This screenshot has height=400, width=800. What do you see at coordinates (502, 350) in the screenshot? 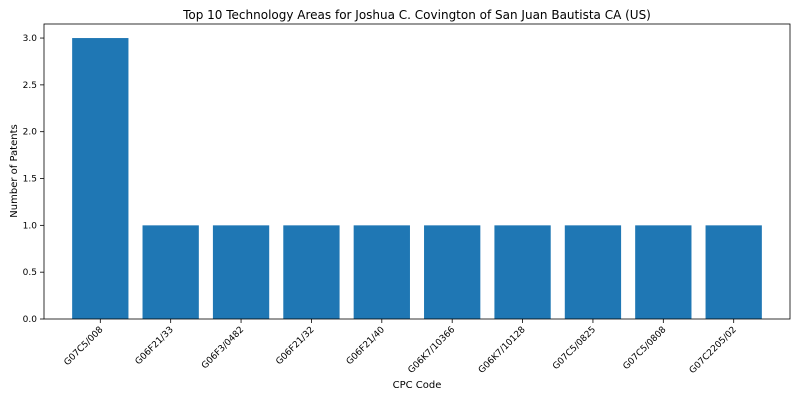
I see `x-tick-label-6: G06K7/10128` at bounding box center [502, 350].